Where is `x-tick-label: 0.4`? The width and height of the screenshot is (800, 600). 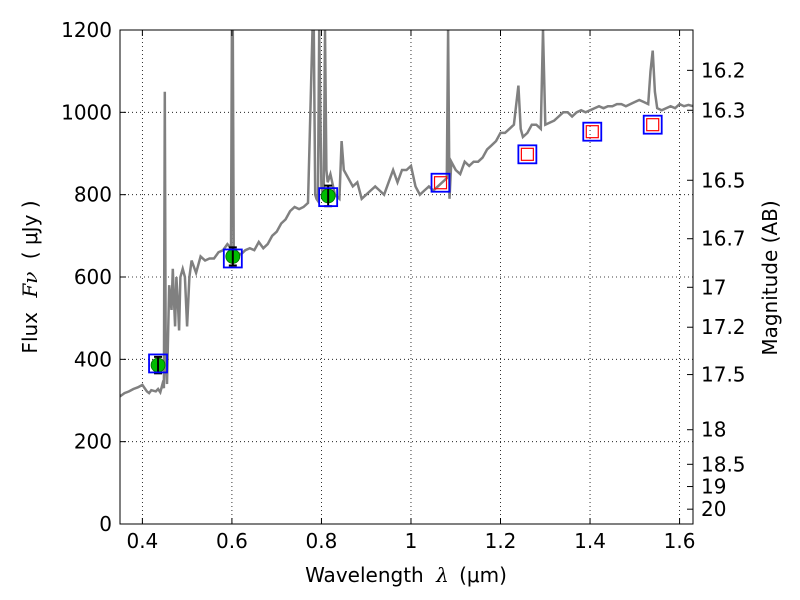
x-tick-label: 0.4 is located at coordinates (142, 541).